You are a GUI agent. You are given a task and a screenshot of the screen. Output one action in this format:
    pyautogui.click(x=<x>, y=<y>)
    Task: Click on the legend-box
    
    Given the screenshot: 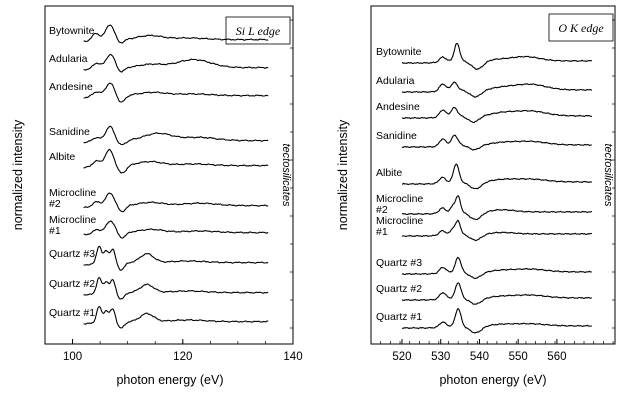 What is the action you would take?
    pyautogui.click(x=581, y=27)
    